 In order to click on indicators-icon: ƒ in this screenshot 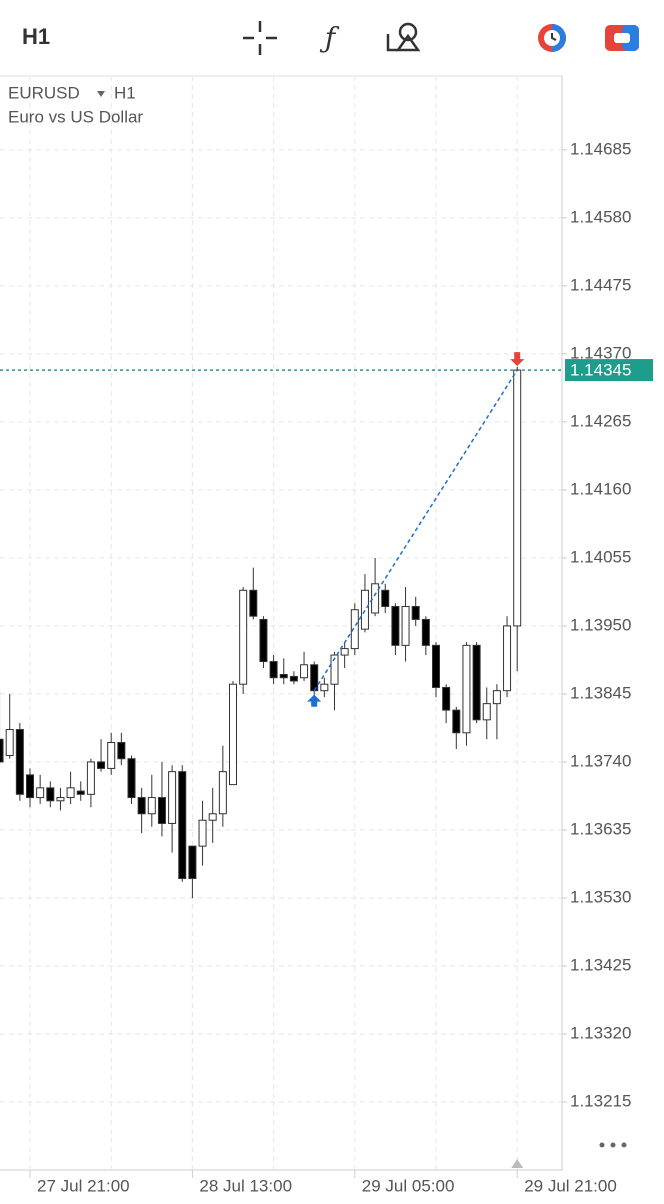, I will do `click(329, 38)`.